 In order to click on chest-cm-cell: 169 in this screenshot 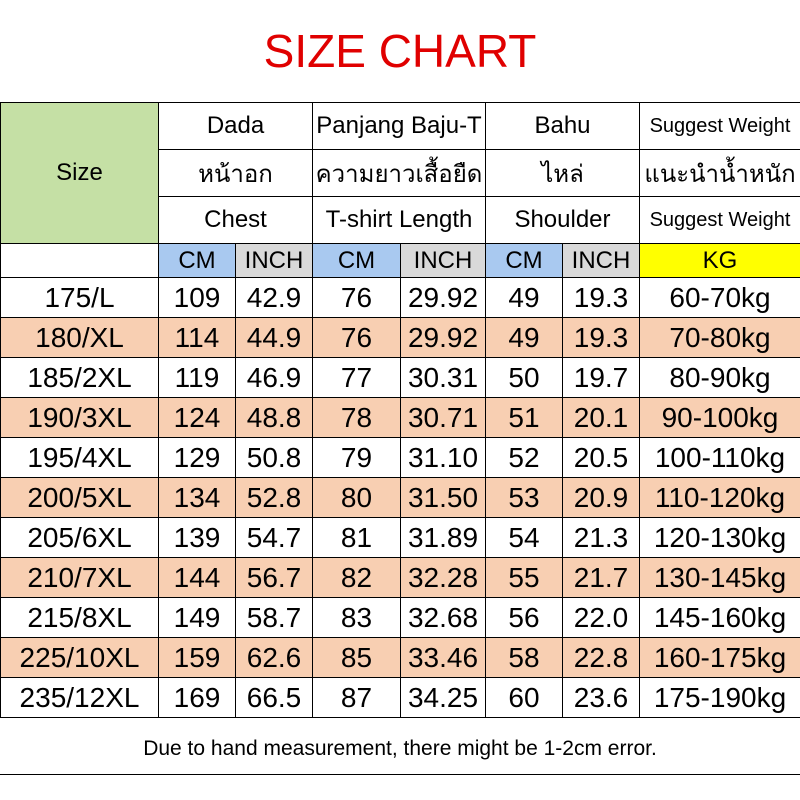, I will do `click(197, 697)`.